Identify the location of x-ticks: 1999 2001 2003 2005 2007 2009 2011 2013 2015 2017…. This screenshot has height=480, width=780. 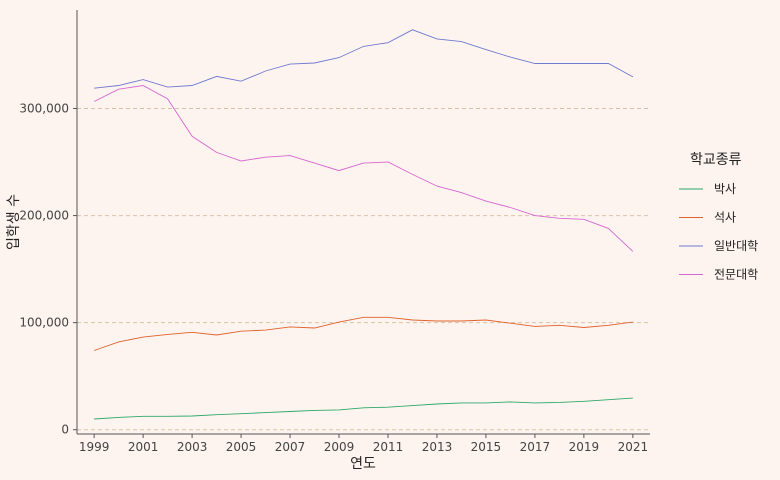
(363, 444).